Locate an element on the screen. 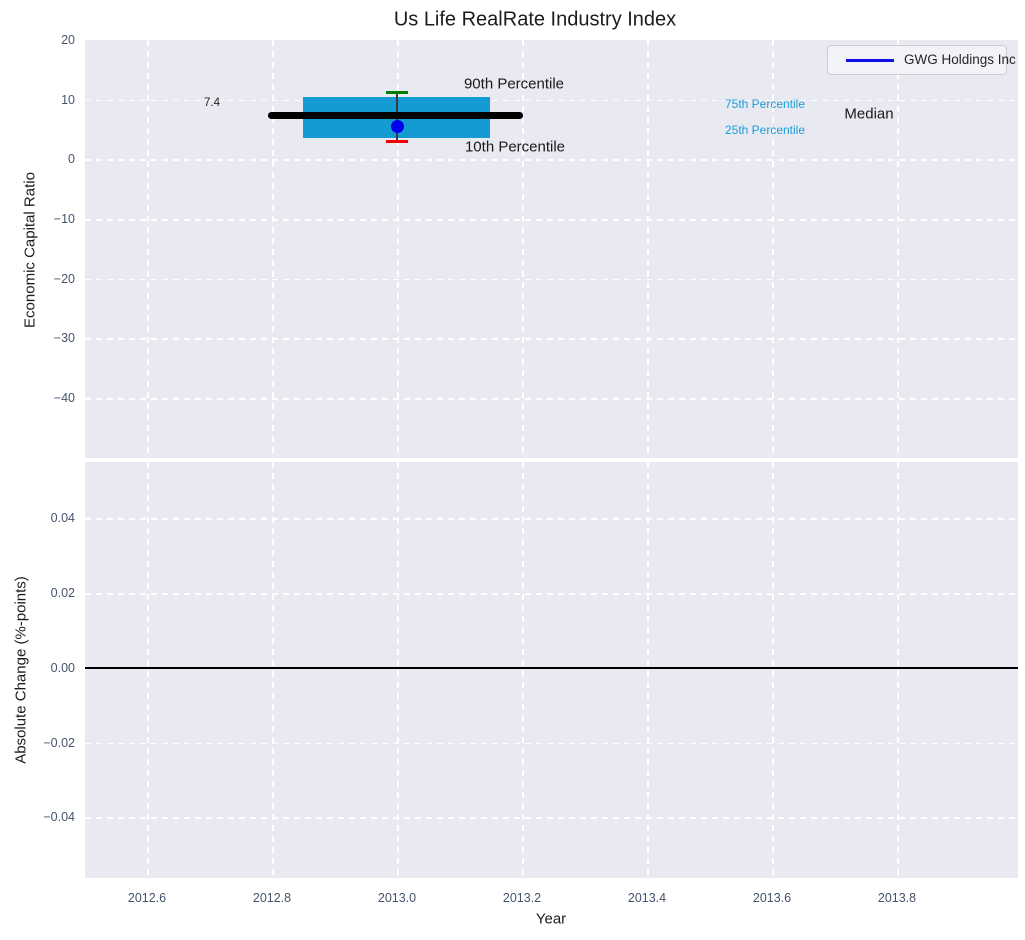  y-tick: 0 is located at coordinates (71, 159).